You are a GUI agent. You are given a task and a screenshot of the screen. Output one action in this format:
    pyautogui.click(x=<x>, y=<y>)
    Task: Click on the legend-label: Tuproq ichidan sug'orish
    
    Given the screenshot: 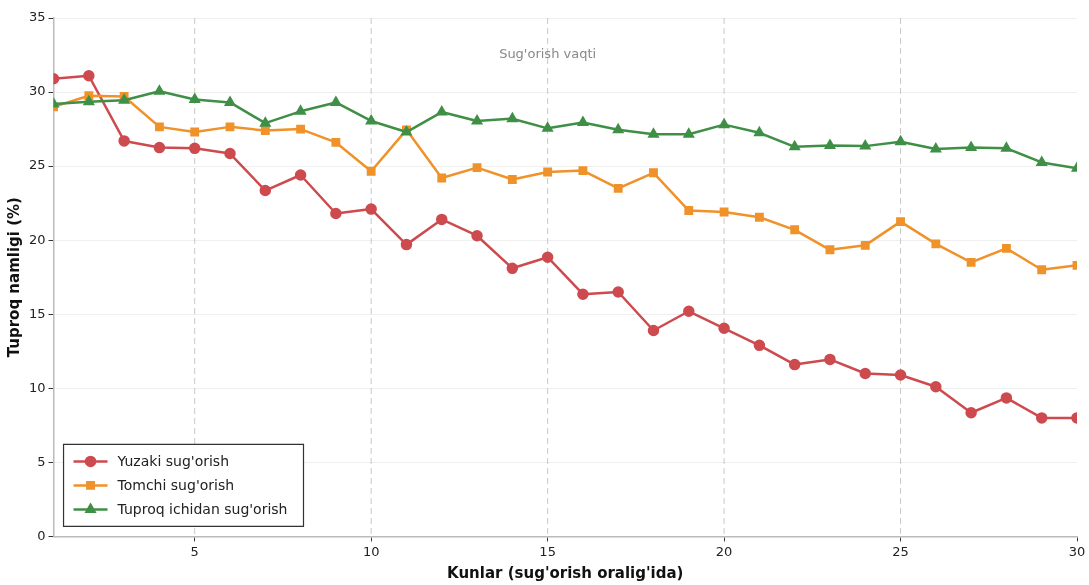 What is the action you would take?
    pyautogui.click(x=202, y=509)
    